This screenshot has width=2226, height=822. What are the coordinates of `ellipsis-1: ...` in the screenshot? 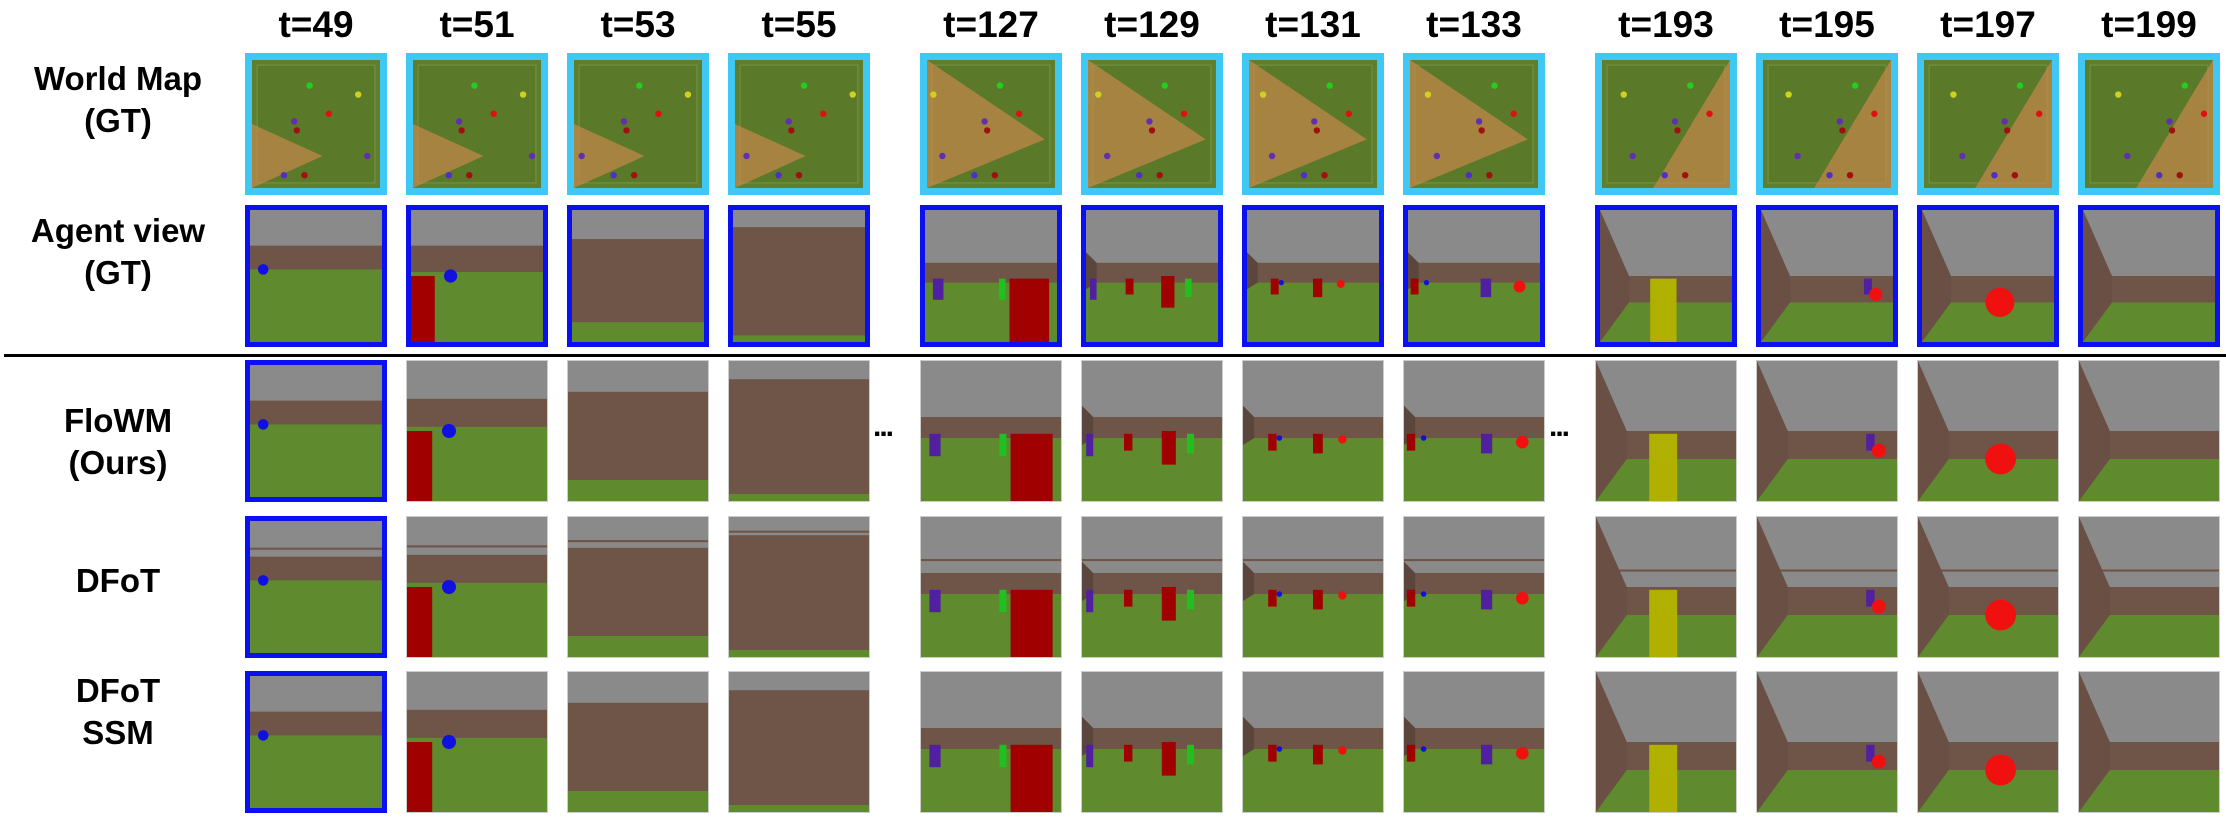 It's located at (883, 426).